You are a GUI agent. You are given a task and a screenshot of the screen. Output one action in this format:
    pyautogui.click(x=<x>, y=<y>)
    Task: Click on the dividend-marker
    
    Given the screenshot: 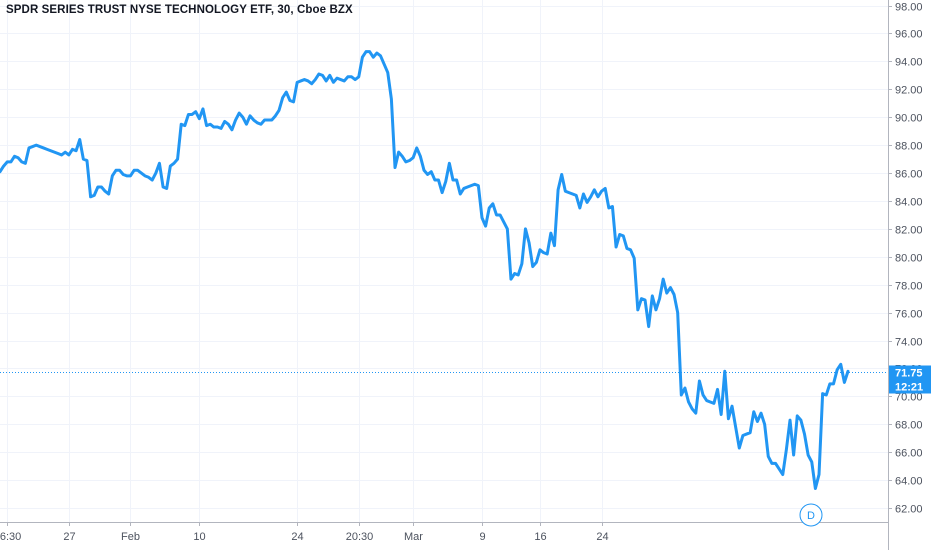 What is the action you would take?
    pyautogui.click(x=811, y=515)
    